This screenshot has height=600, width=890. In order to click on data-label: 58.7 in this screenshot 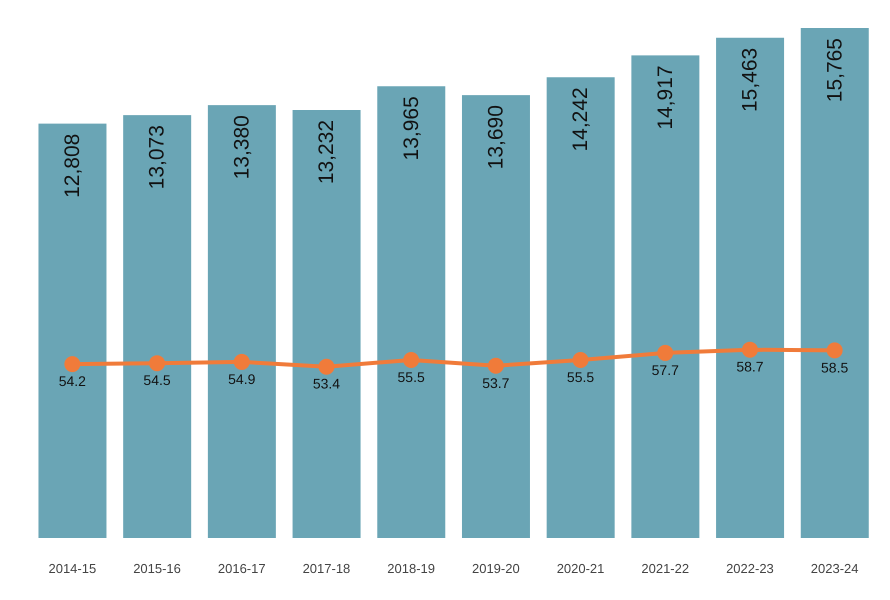, I will do `click(750, 366)`.